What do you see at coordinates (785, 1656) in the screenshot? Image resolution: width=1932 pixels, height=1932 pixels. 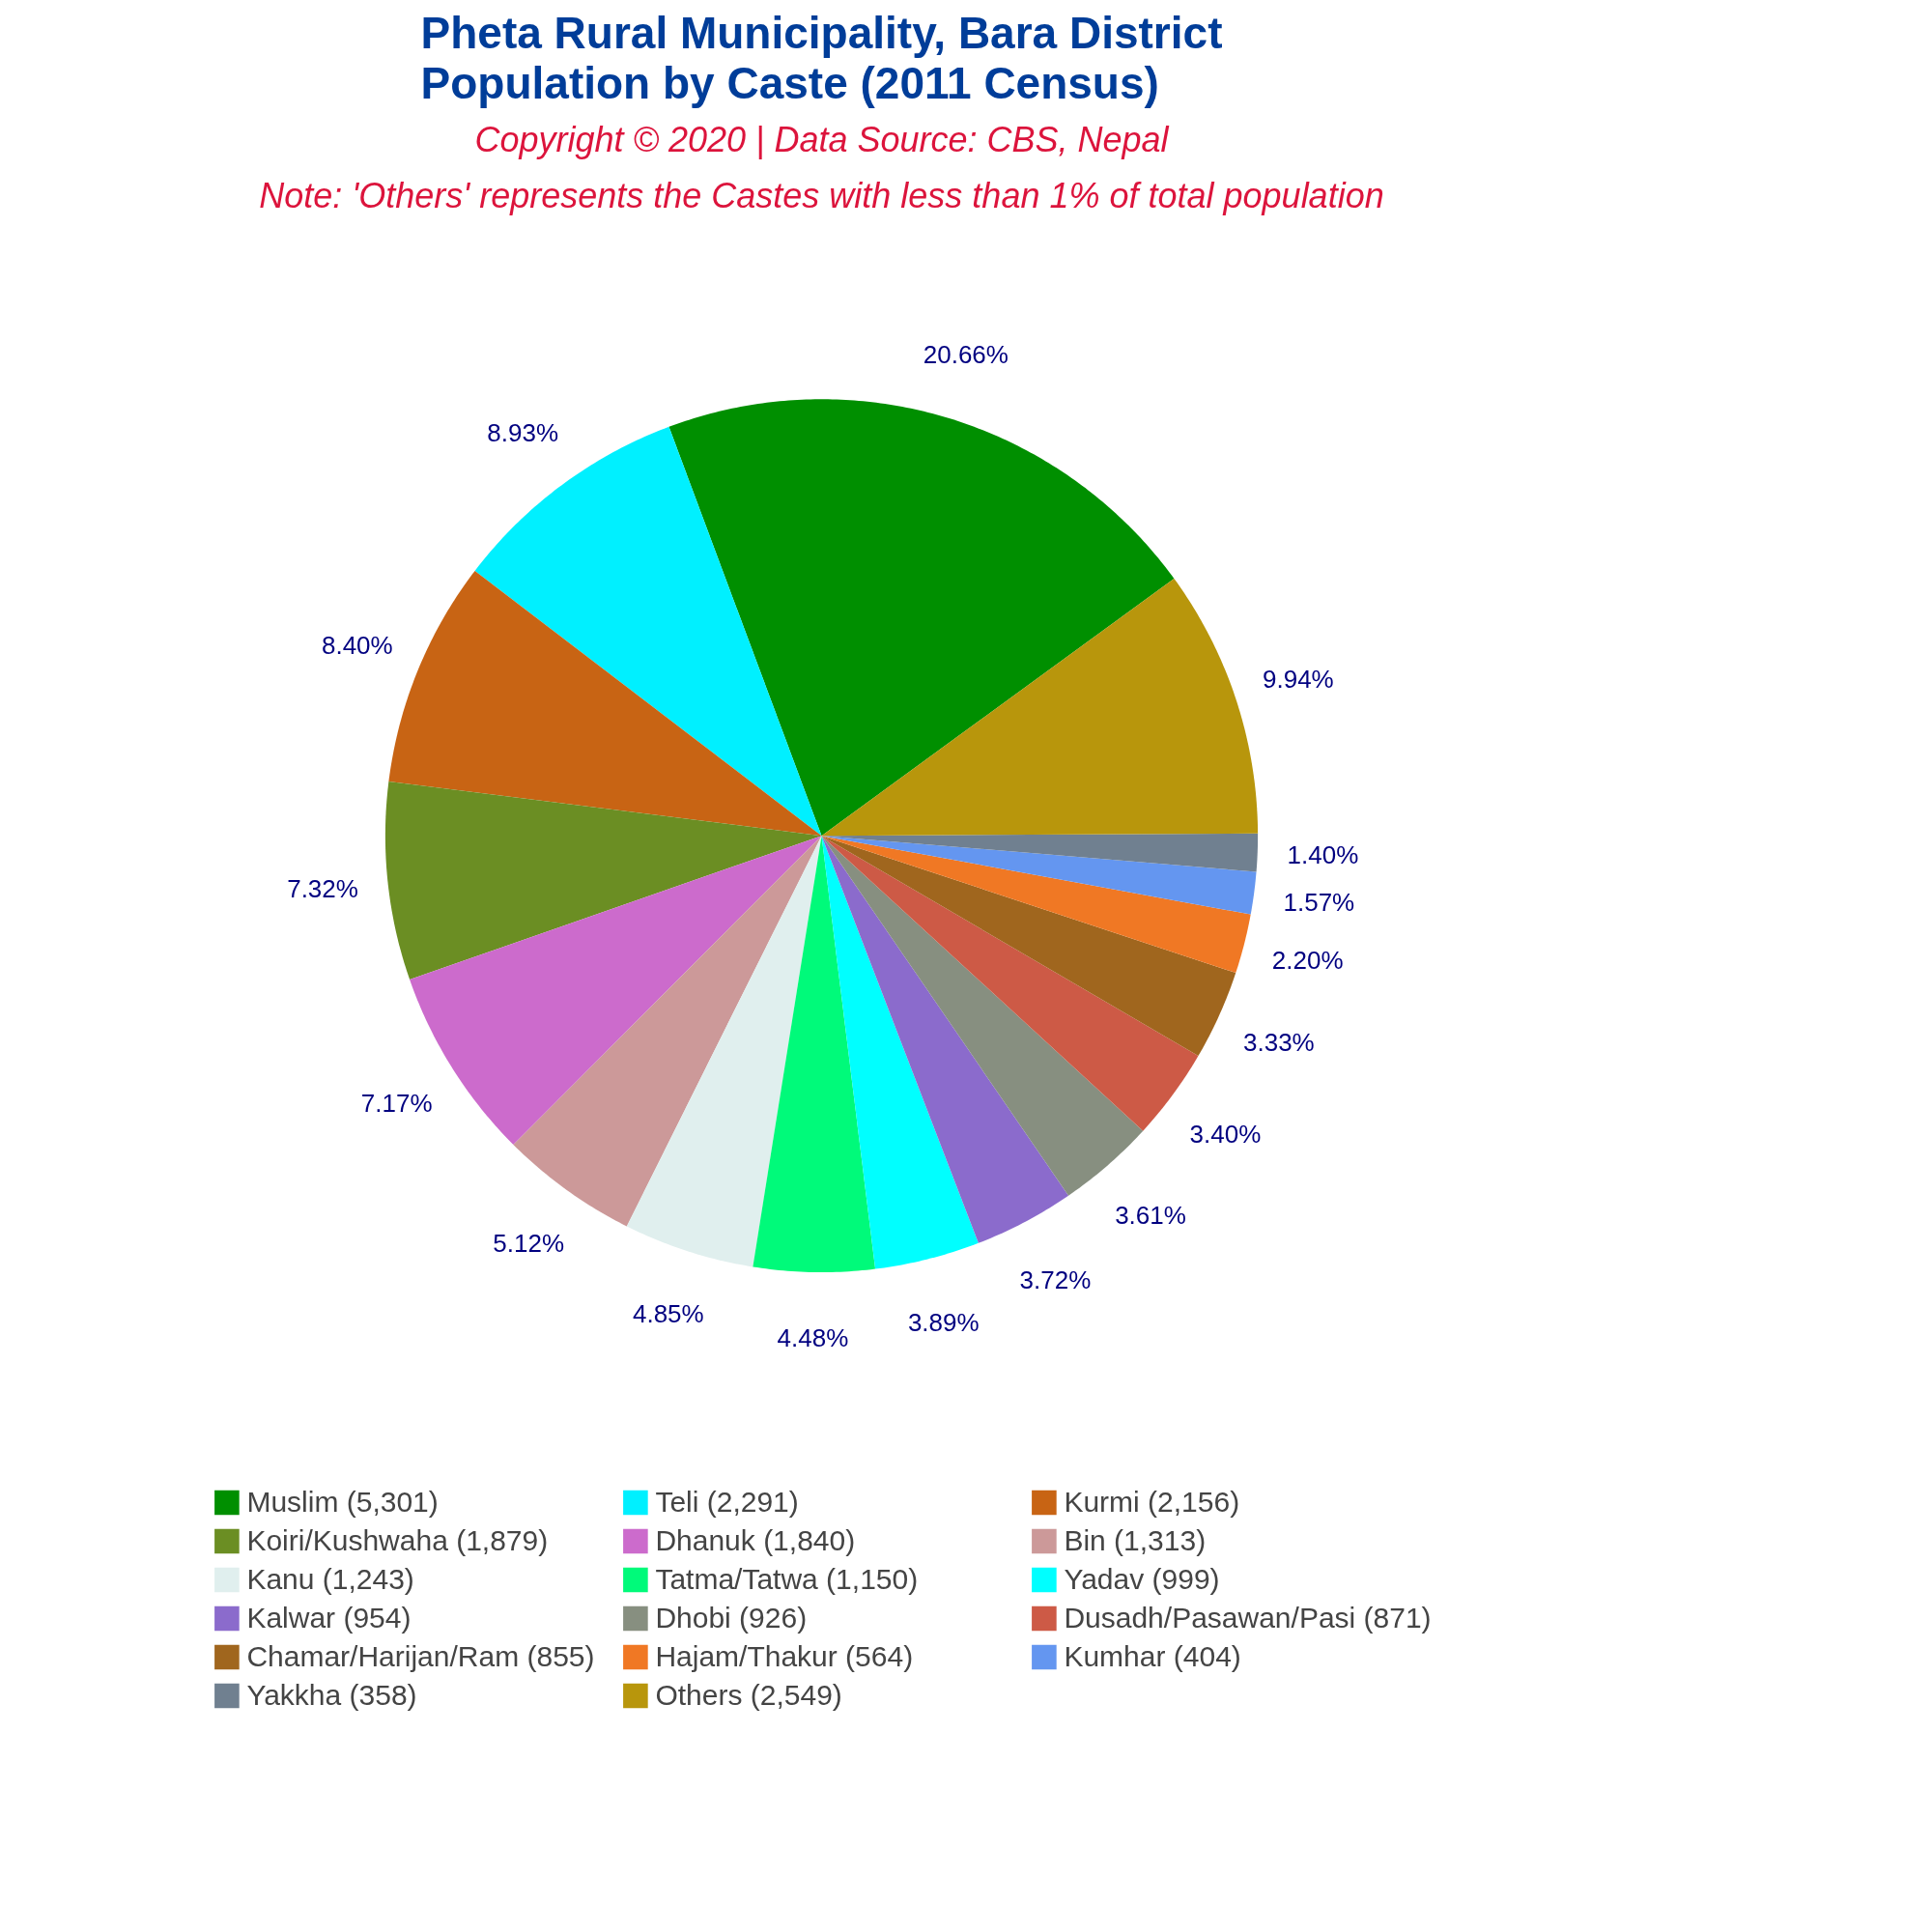 I see `legend-label: Hajam/Thakur (564)` at bounding box center [785, 1656].